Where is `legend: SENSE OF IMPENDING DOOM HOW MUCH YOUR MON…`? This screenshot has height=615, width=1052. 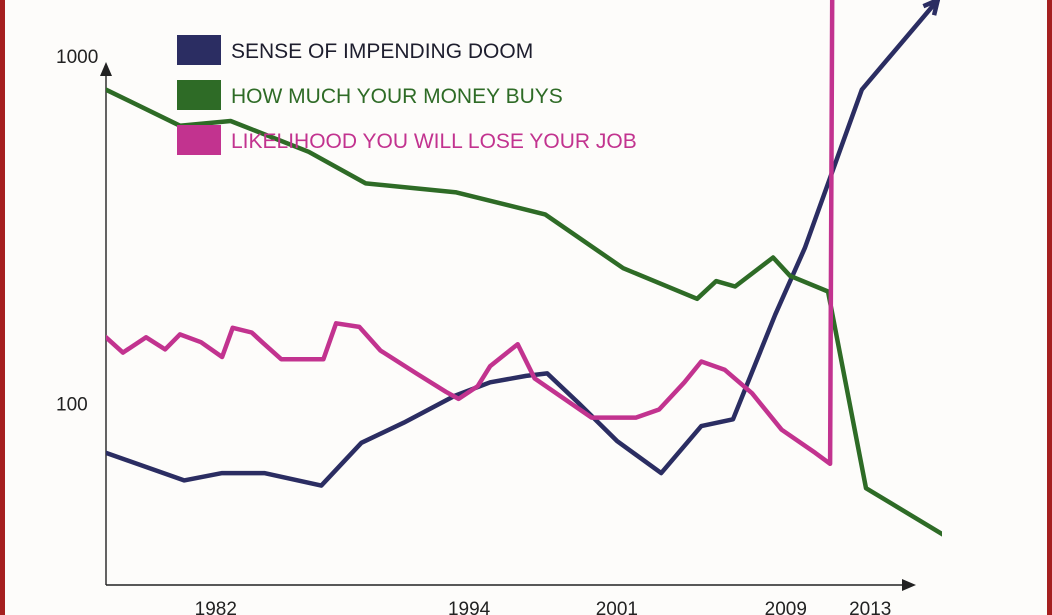
legend: SENSE OF IMPENDING DOOM HOW MUCH YOUR MON… is located at coordinates (407, 95).